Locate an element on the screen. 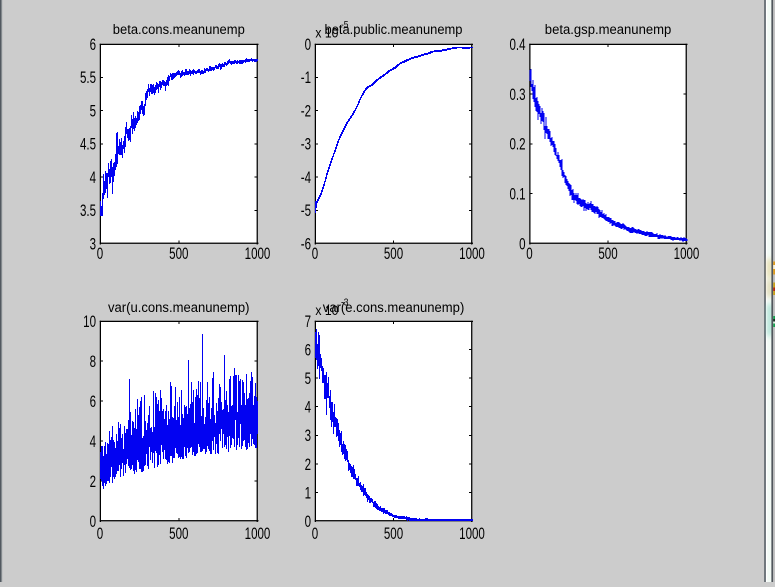  svg-text: beta.public.meanunemp is located at coordinates (394, 29).